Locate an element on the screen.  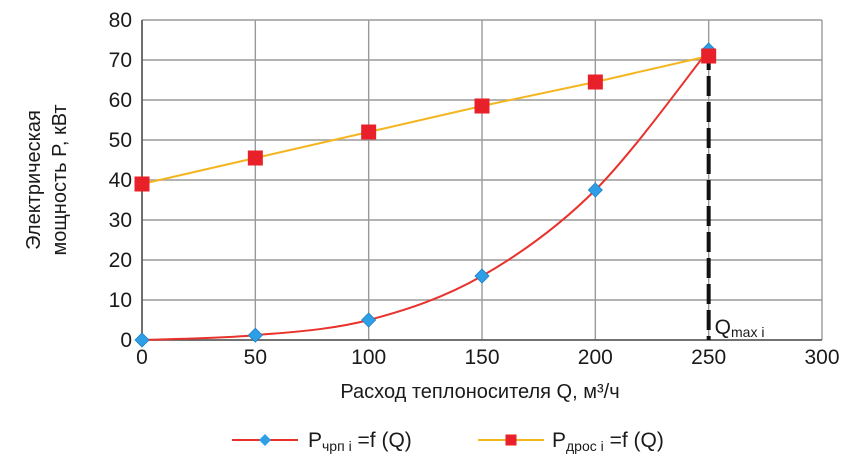
x-tick-label: 150 is located at coordinates (481, 357).